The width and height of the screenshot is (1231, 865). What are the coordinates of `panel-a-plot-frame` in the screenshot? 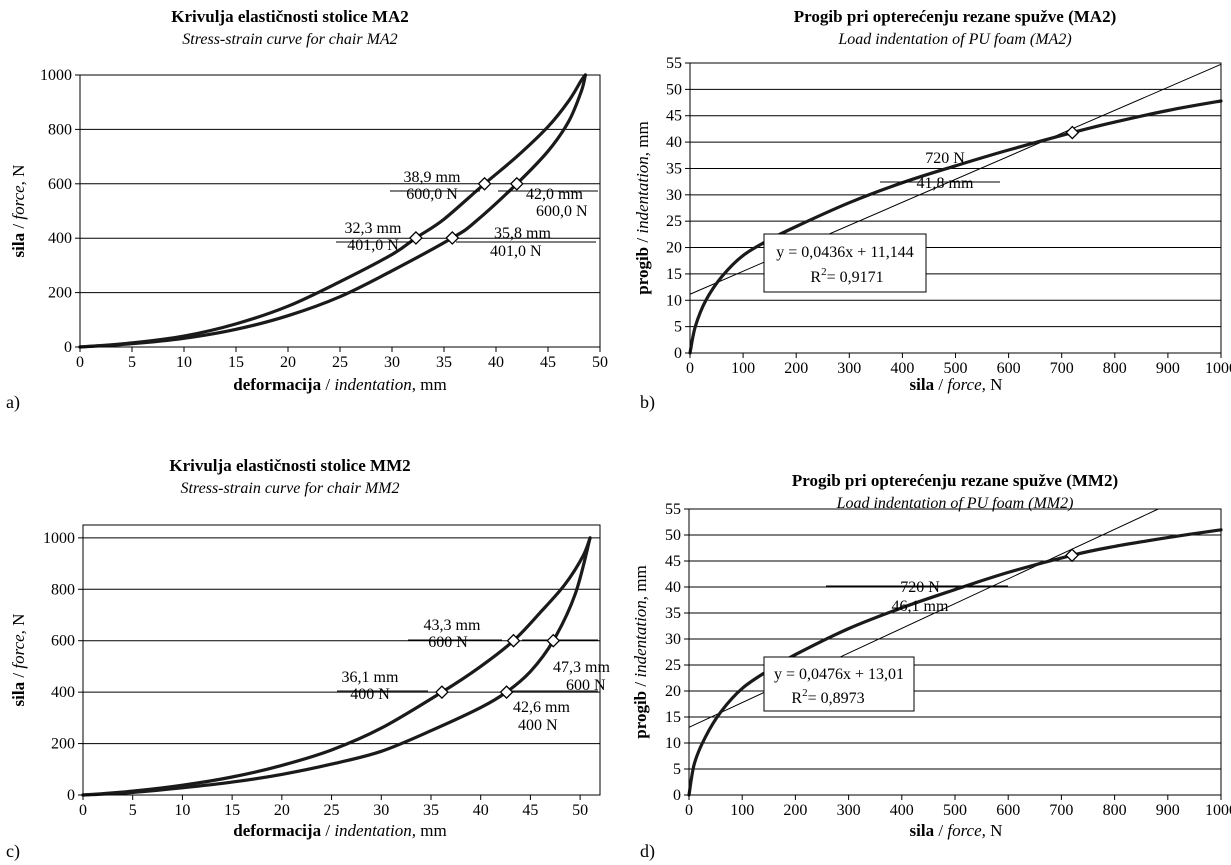 It's located at (340, 211).